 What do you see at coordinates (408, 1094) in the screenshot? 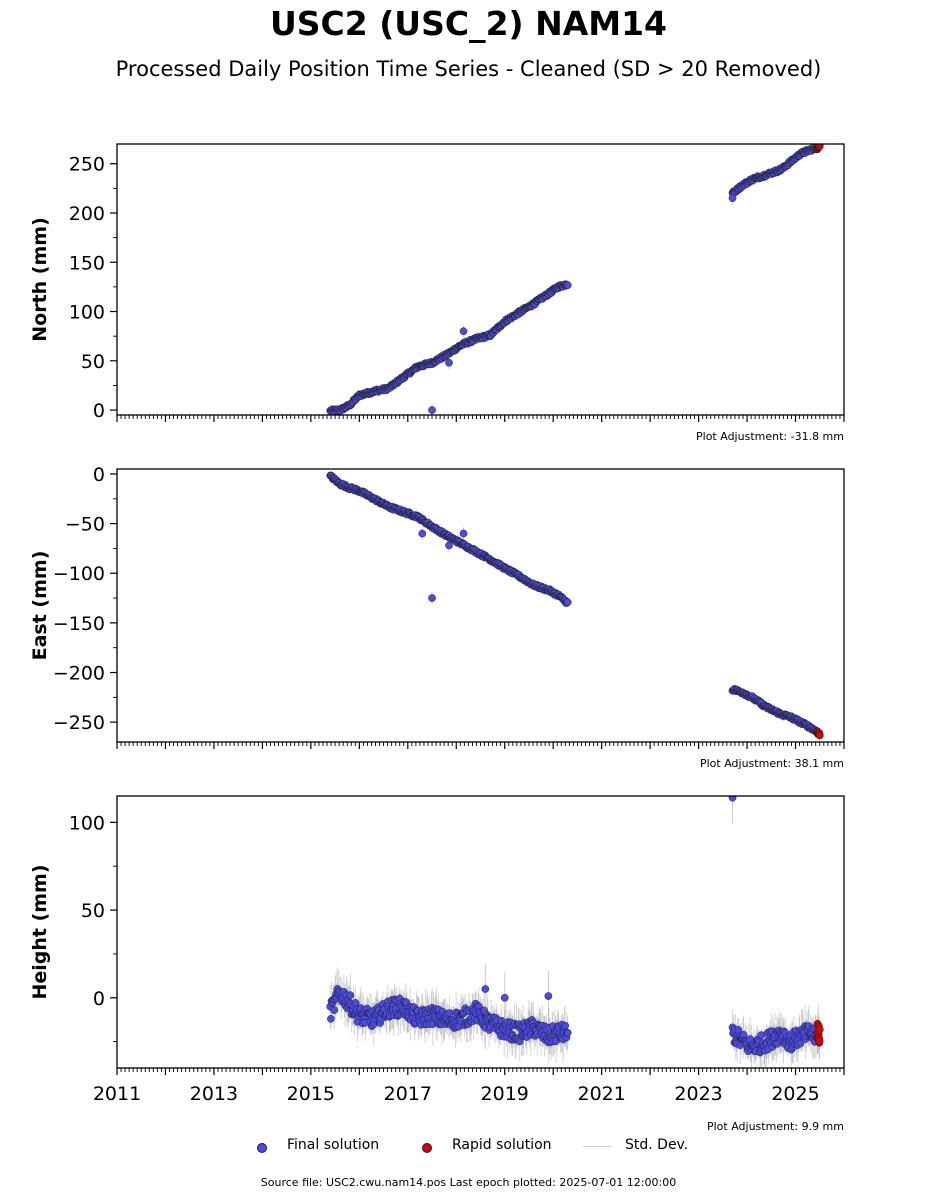
I see `x-tick-label: 2017` at bounding box center [408, 1094].